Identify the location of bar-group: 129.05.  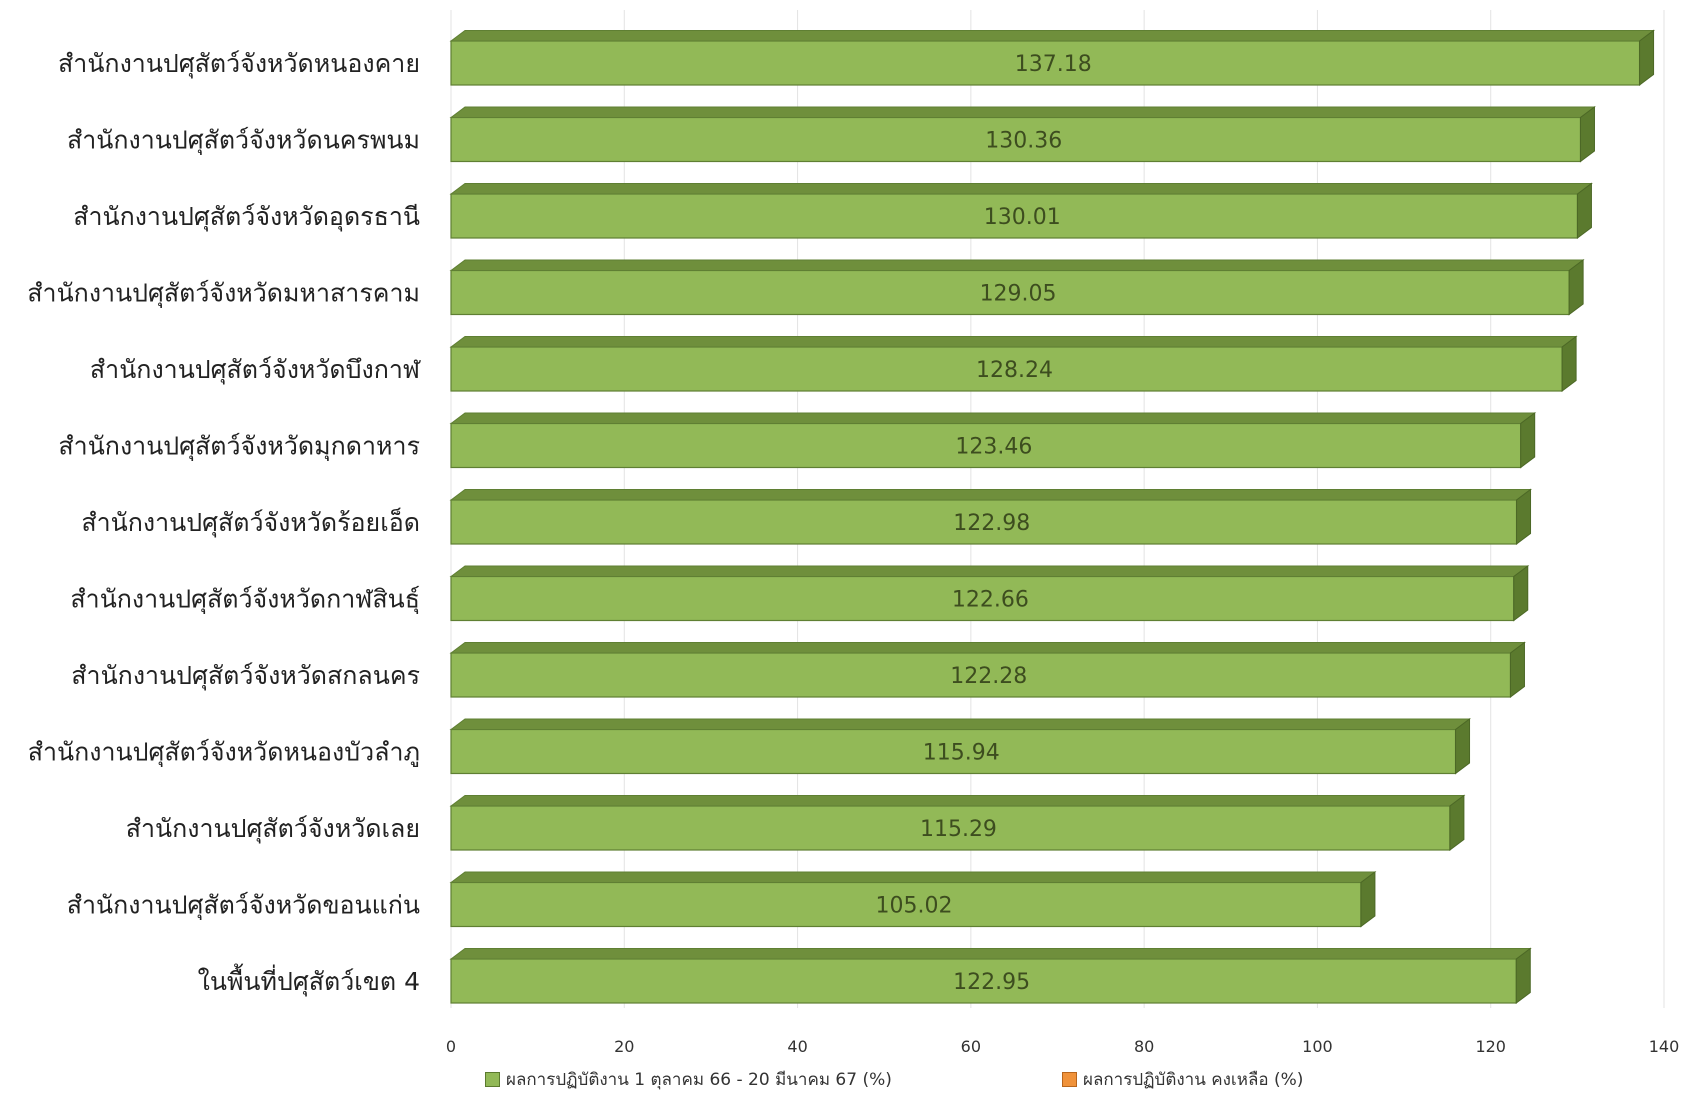
(1017, 287).